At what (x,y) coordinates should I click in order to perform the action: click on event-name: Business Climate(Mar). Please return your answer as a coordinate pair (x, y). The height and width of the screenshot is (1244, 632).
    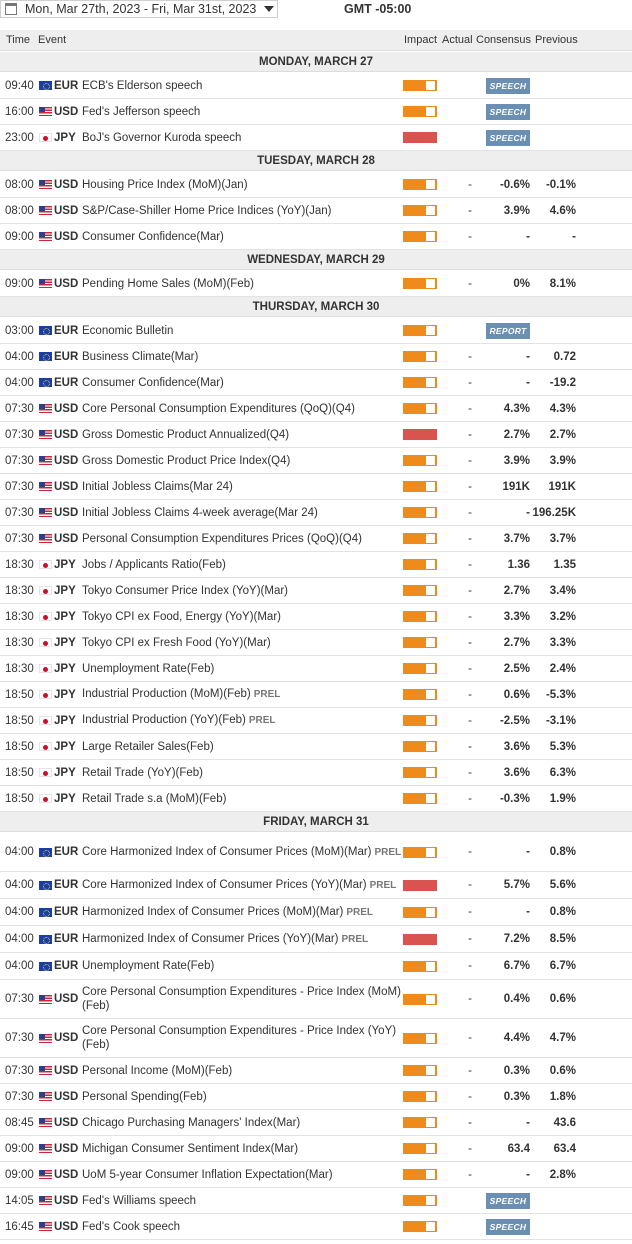
    Looking at the image, I should click on (242, 356).